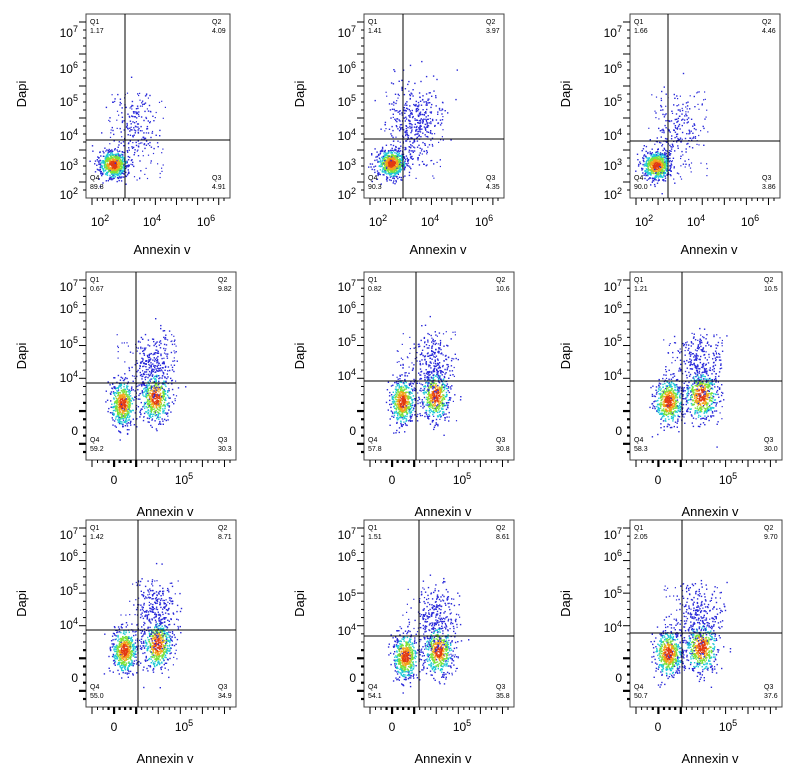 This screenshot has width=800, height=776. I want to click on quadrant-q2-value: 9.82, so click(225, 289).